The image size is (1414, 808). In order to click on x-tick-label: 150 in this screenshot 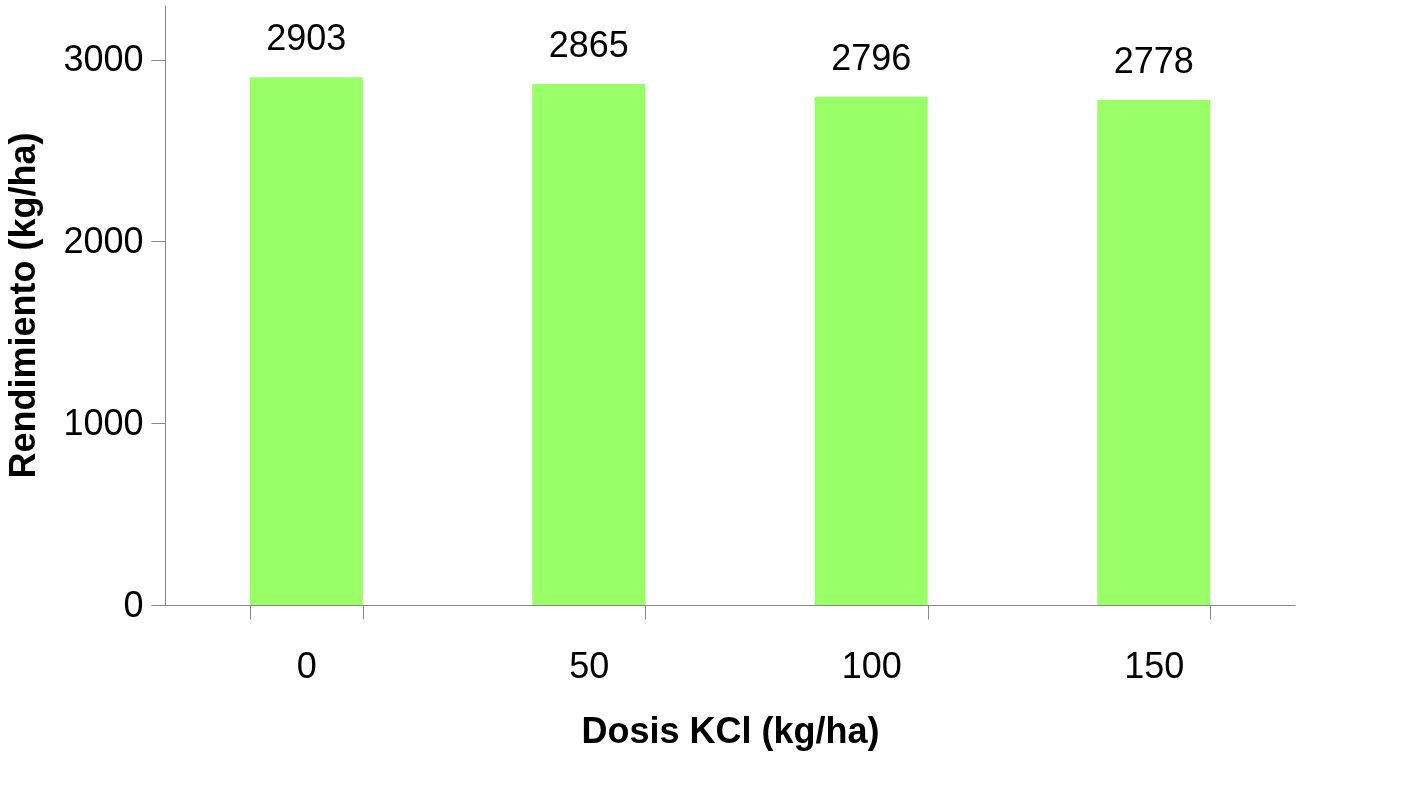, I will do `click(1154, 665)`.